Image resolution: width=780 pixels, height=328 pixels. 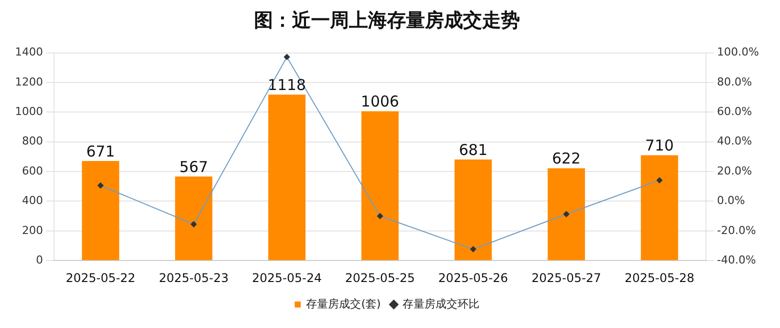 What do you see at coordinates (28, 81) in the screenshot?
I see `y-tick-label: 1200` at bounding box center [28, 81].